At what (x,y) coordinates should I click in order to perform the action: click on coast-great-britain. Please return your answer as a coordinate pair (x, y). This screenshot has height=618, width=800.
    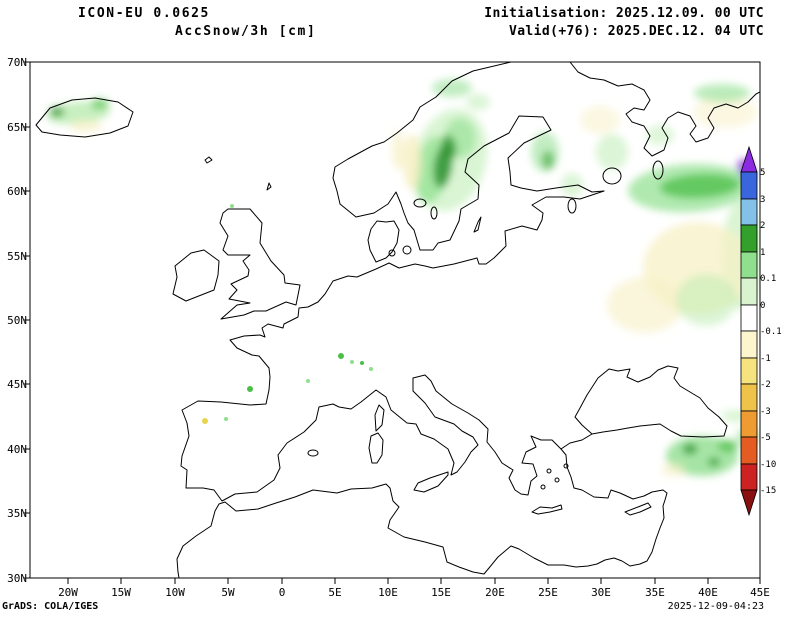
    Looking at the image, I should click on (260, 264).